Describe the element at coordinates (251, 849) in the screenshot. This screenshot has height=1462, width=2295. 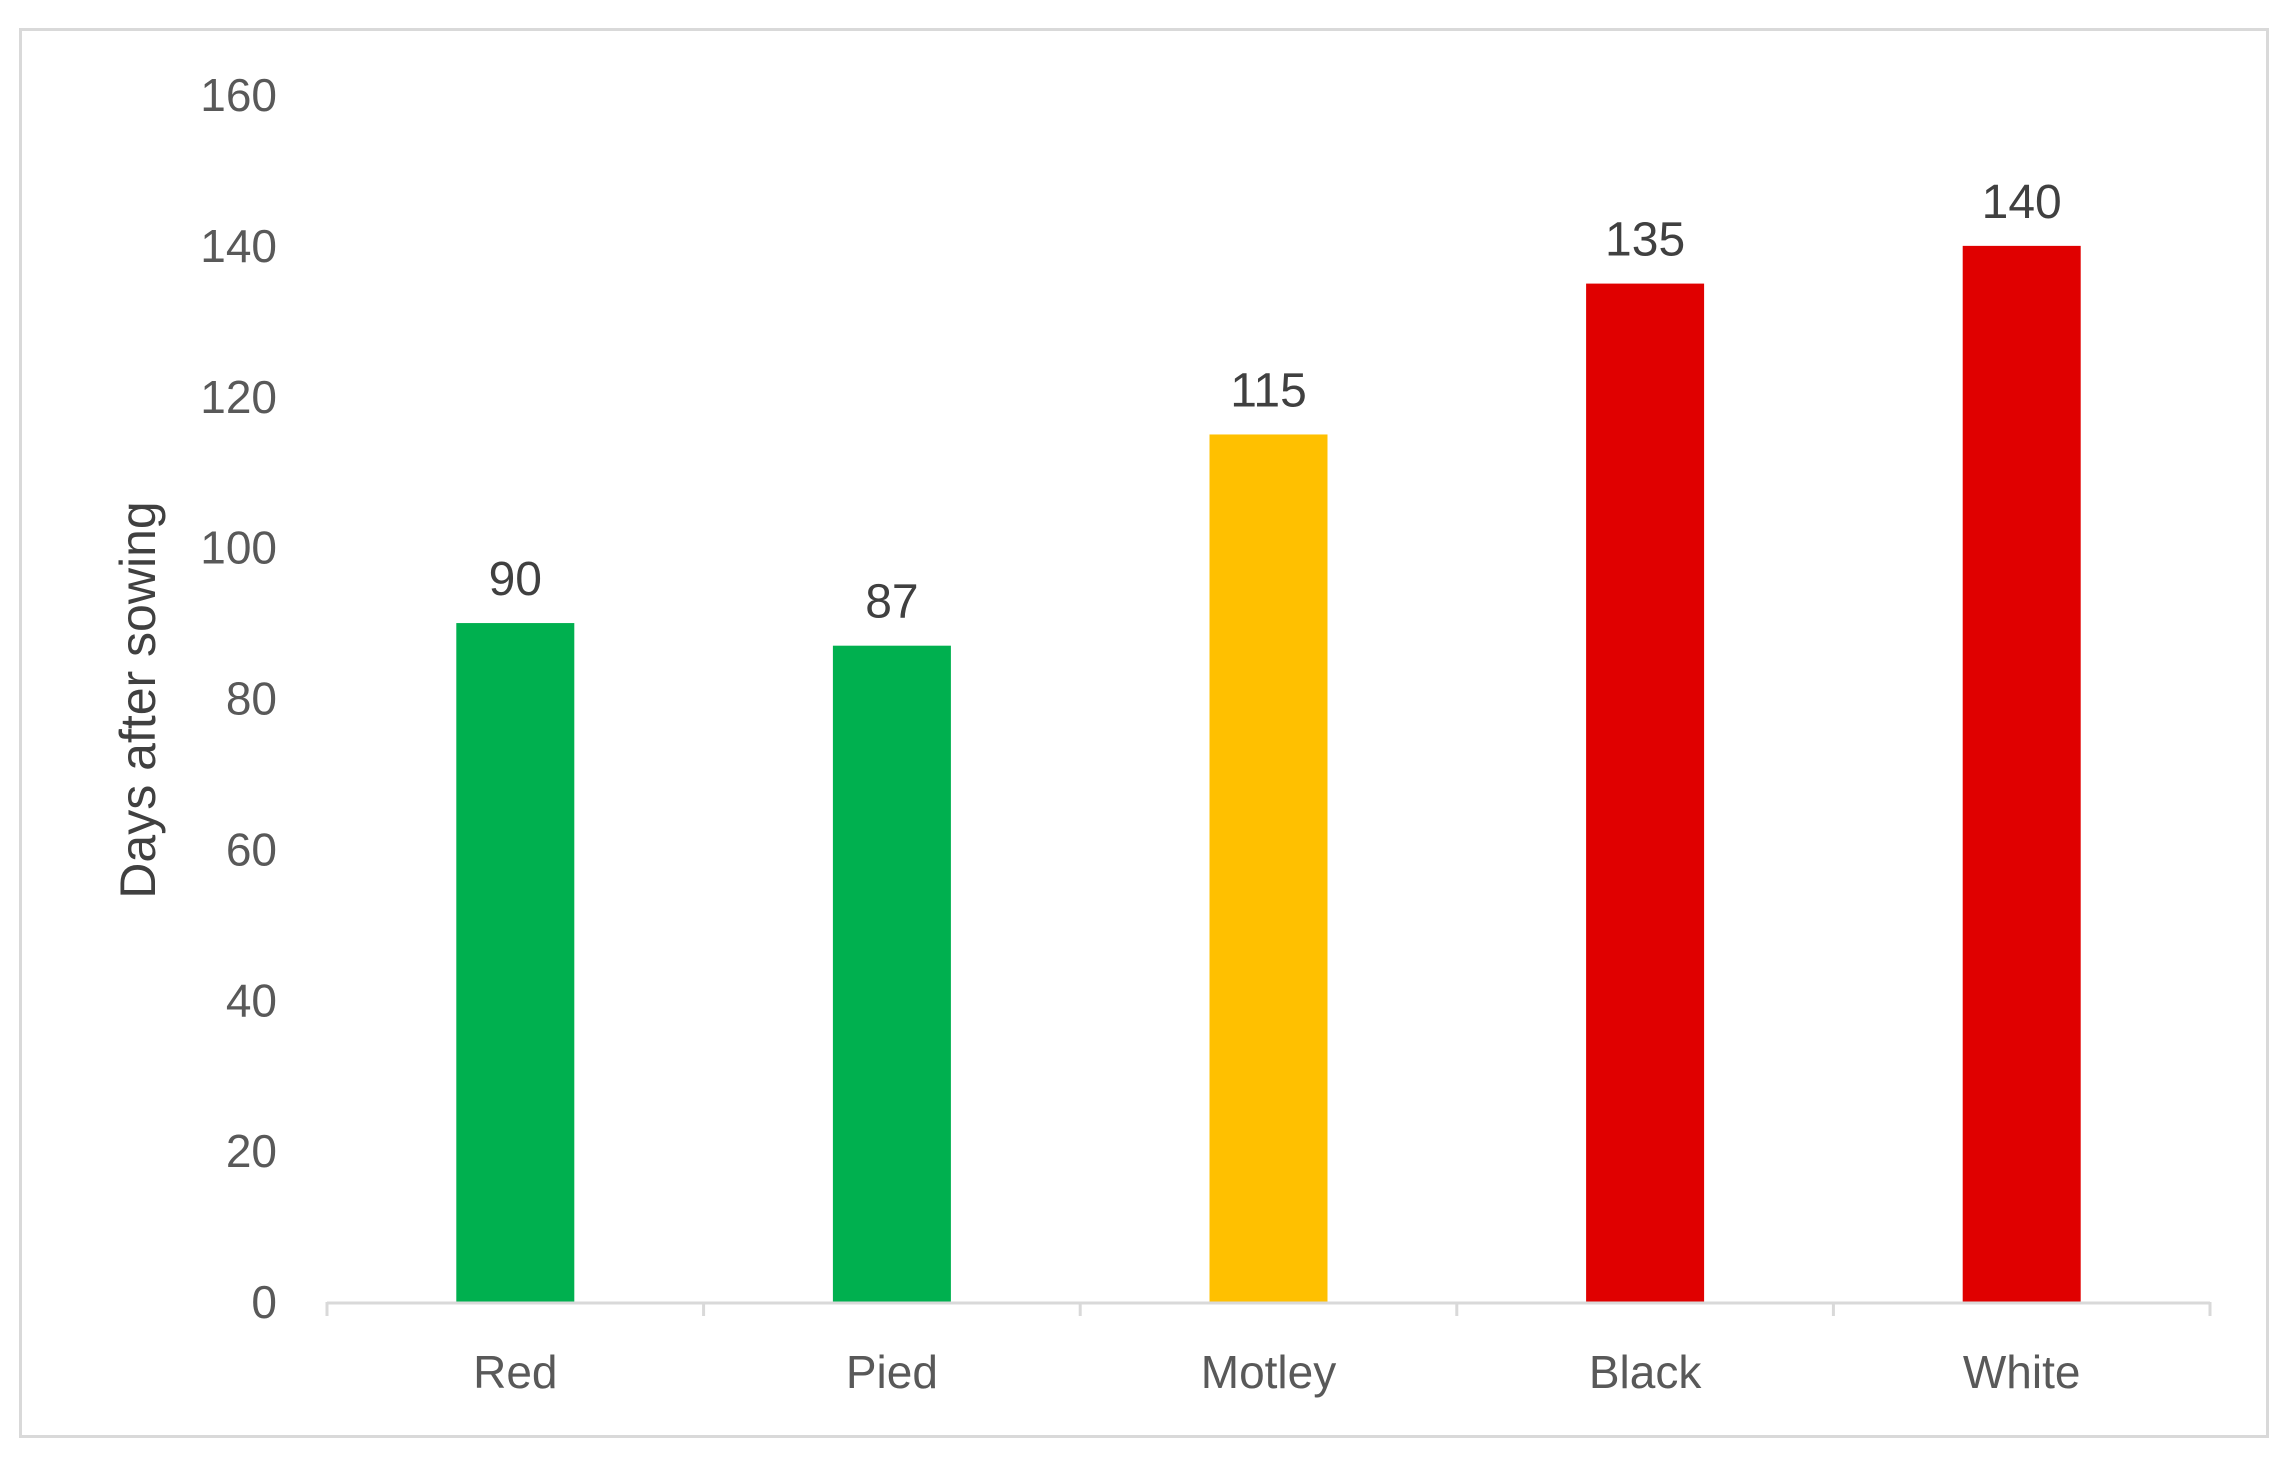
I see `y-tick-label: 60` at that location.